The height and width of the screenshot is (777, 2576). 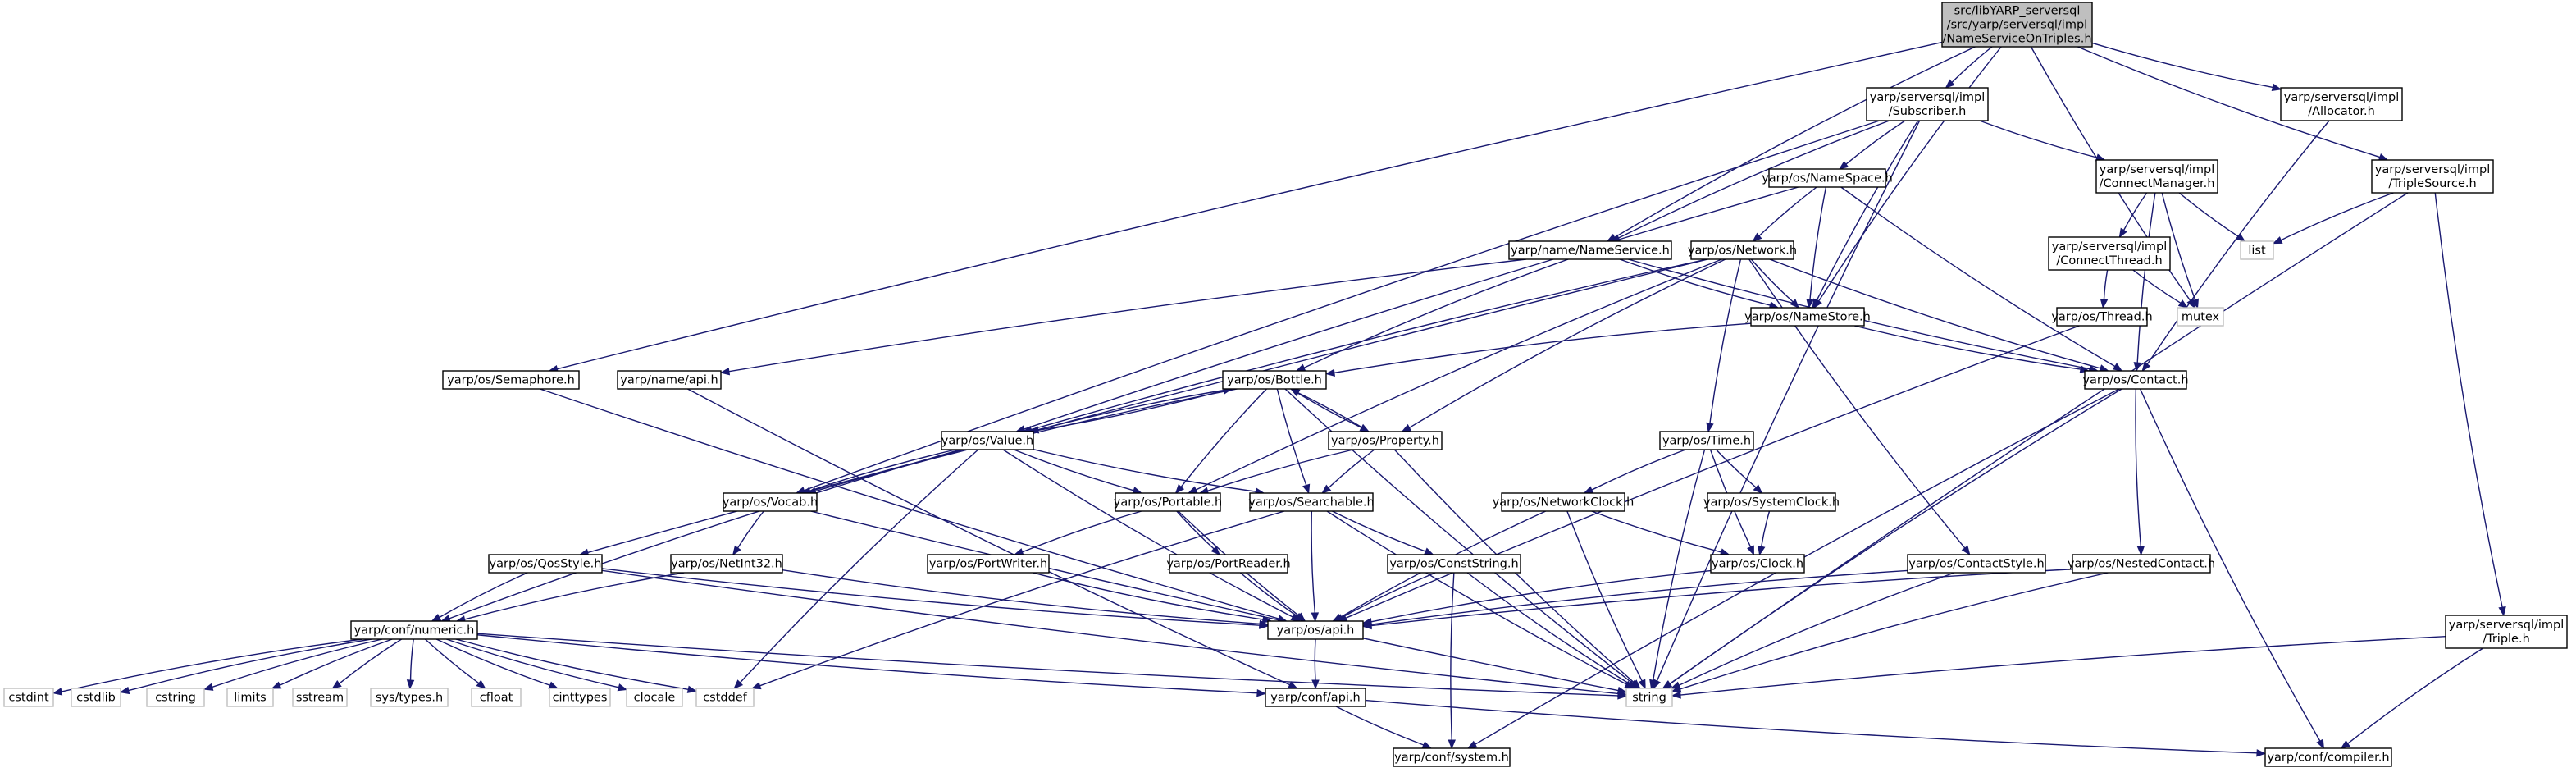 I want to click on node-label: yarp/os/NameSpace.h, so click(x=1827, y=178).